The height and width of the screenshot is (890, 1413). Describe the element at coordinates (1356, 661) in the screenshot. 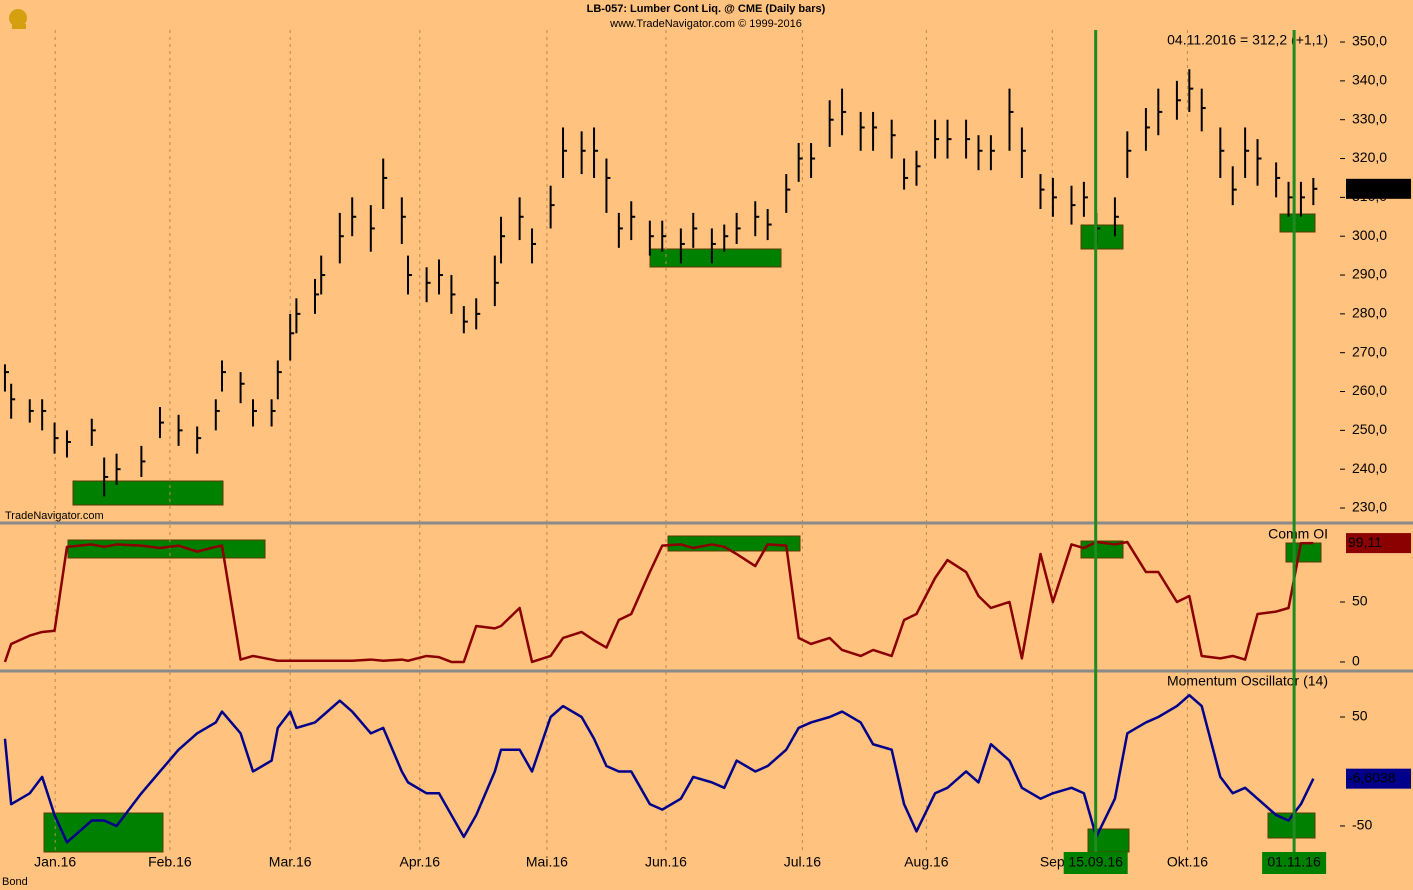

I see `y-tick-label: 0` at that location.